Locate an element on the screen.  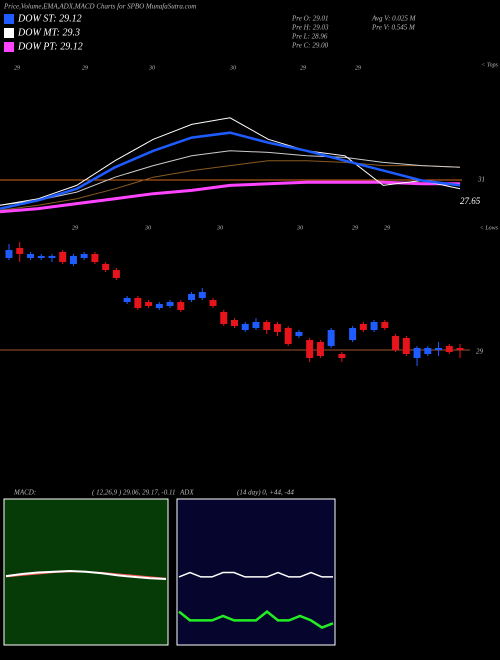
panel-subtitle: ( 12,26,9 ) 29.06, 29.17, -0.11 is located at coordinates (133, 493).